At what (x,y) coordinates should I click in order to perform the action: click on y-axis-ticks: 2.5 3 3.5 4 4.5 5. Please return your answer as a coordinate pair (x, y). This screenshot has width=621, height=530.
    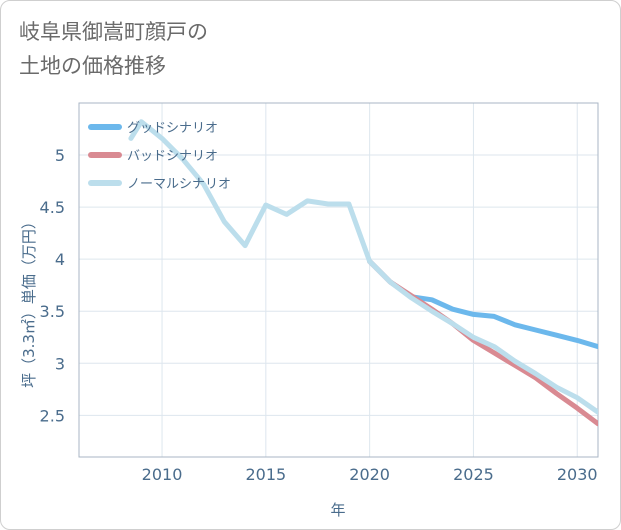
    Looking at the image, I should click on (52, 285).